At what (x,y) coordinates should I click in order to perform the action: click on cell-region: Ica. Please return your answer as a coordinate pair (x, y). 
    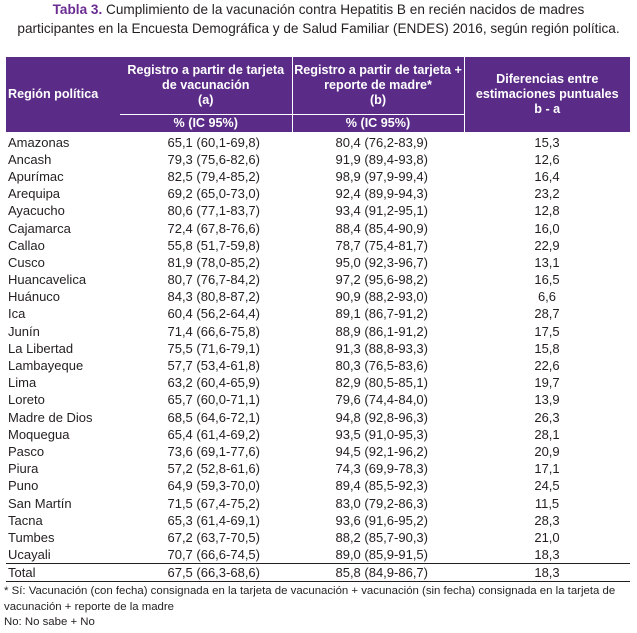
    Looking at the image, I should click on (17, 314).